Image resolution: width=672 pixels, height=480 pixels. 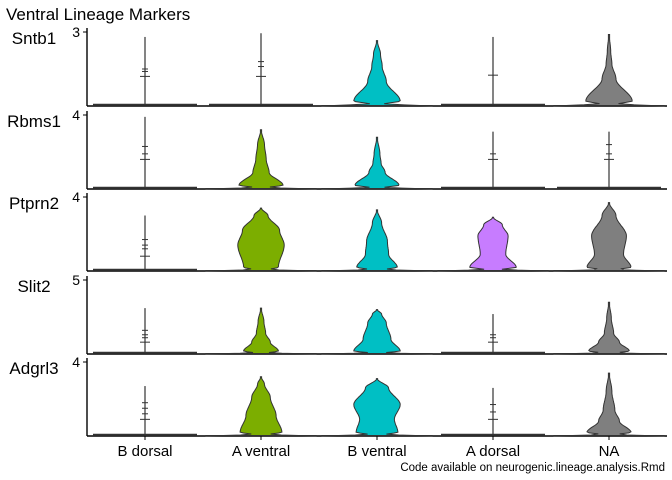 What do you see at coordinates (98, 14) in the screenshot?
I see `chart-title: Ventral Lineage Markers` at bounding box center [98, 14].